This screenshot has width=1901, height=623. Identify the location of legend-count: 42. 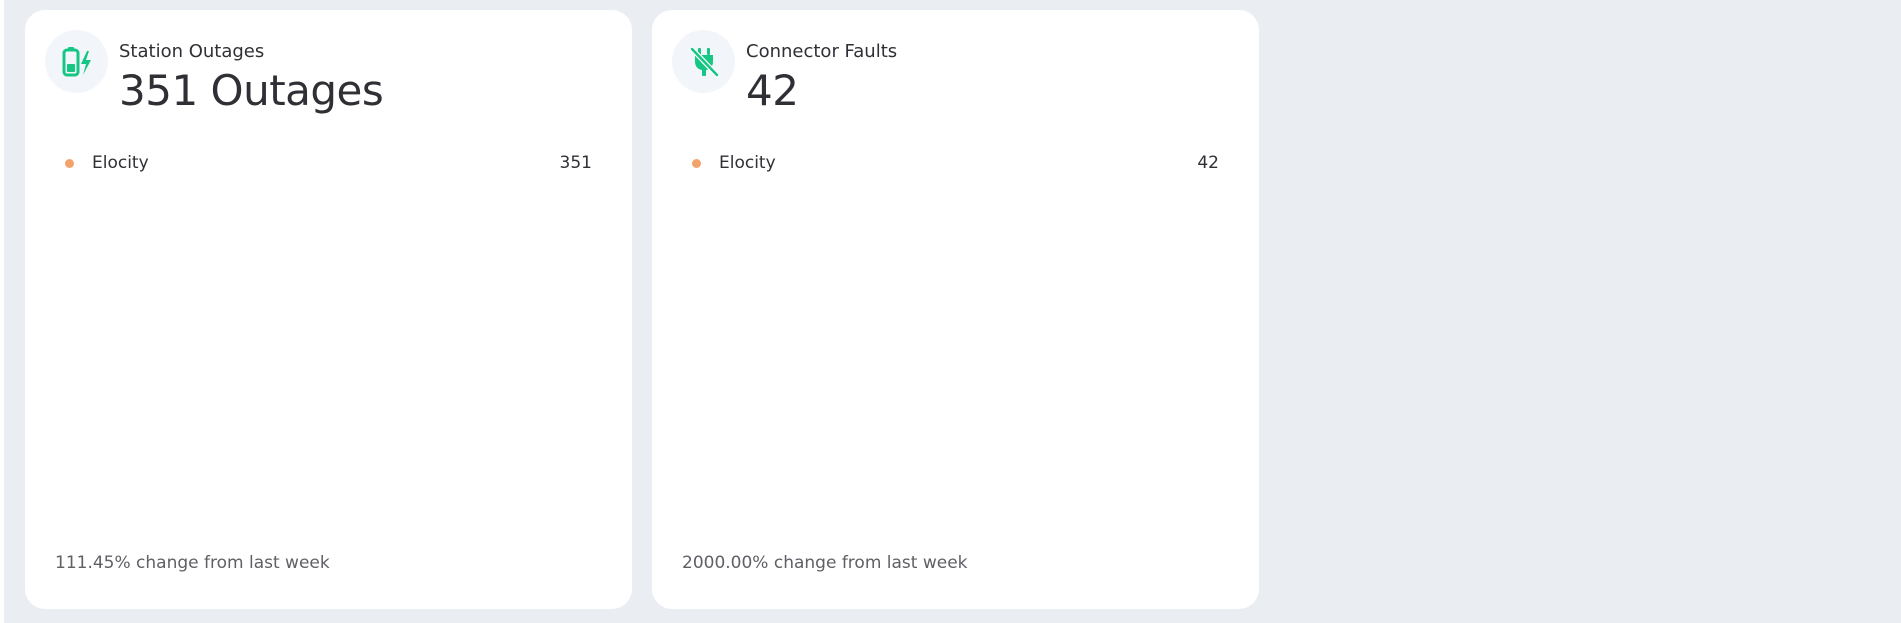
(1208, 163).